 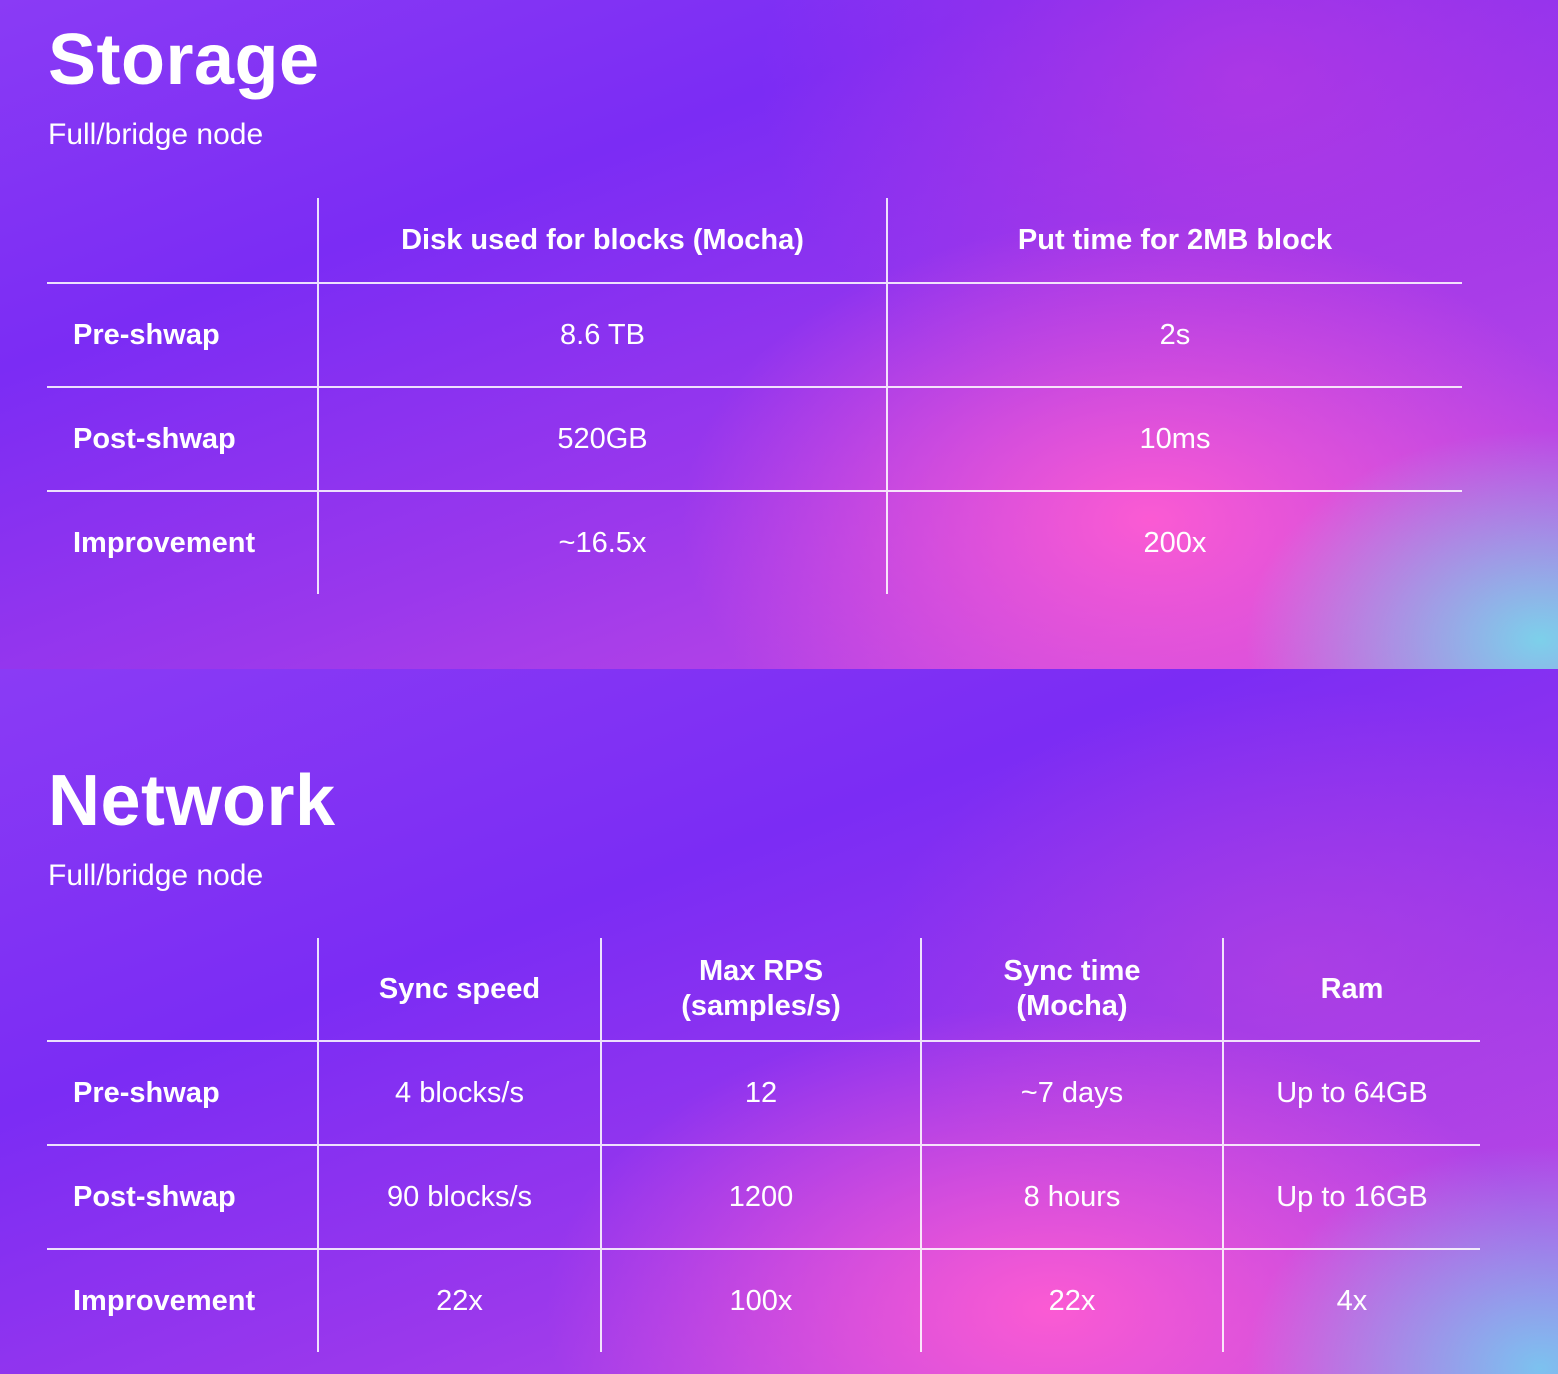 I want to click on table-row: Post-shwap 520GB 10ms, so click(x=754, y=438).